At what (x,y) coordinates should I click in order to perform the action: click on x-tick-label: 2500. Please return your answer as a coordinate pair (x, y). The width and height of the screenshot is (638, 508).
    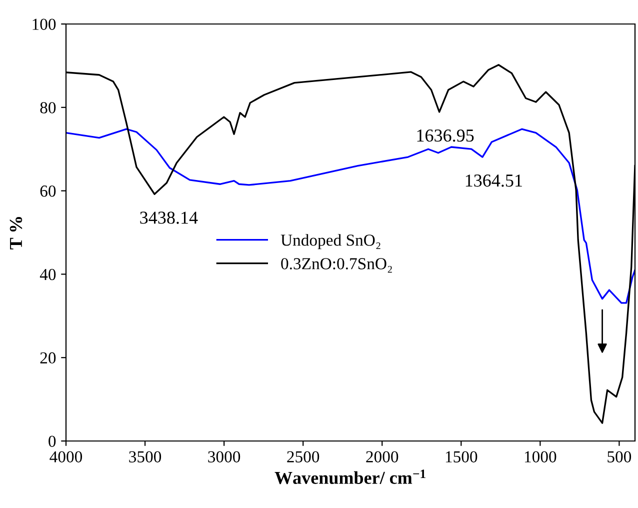
    Looking at the image, I should click on (303, 456).